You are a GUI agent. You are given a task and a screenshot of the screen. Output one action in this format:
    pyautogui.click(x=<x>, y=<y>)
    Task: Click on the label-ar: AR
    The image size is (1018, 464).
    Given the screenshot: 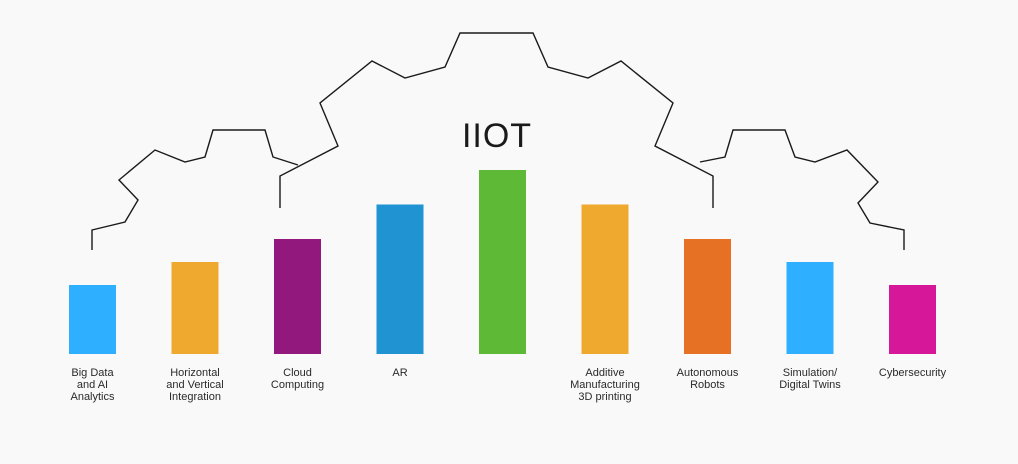 What is the action you would take?
    pyautogui.click(x=399, y=373)
    